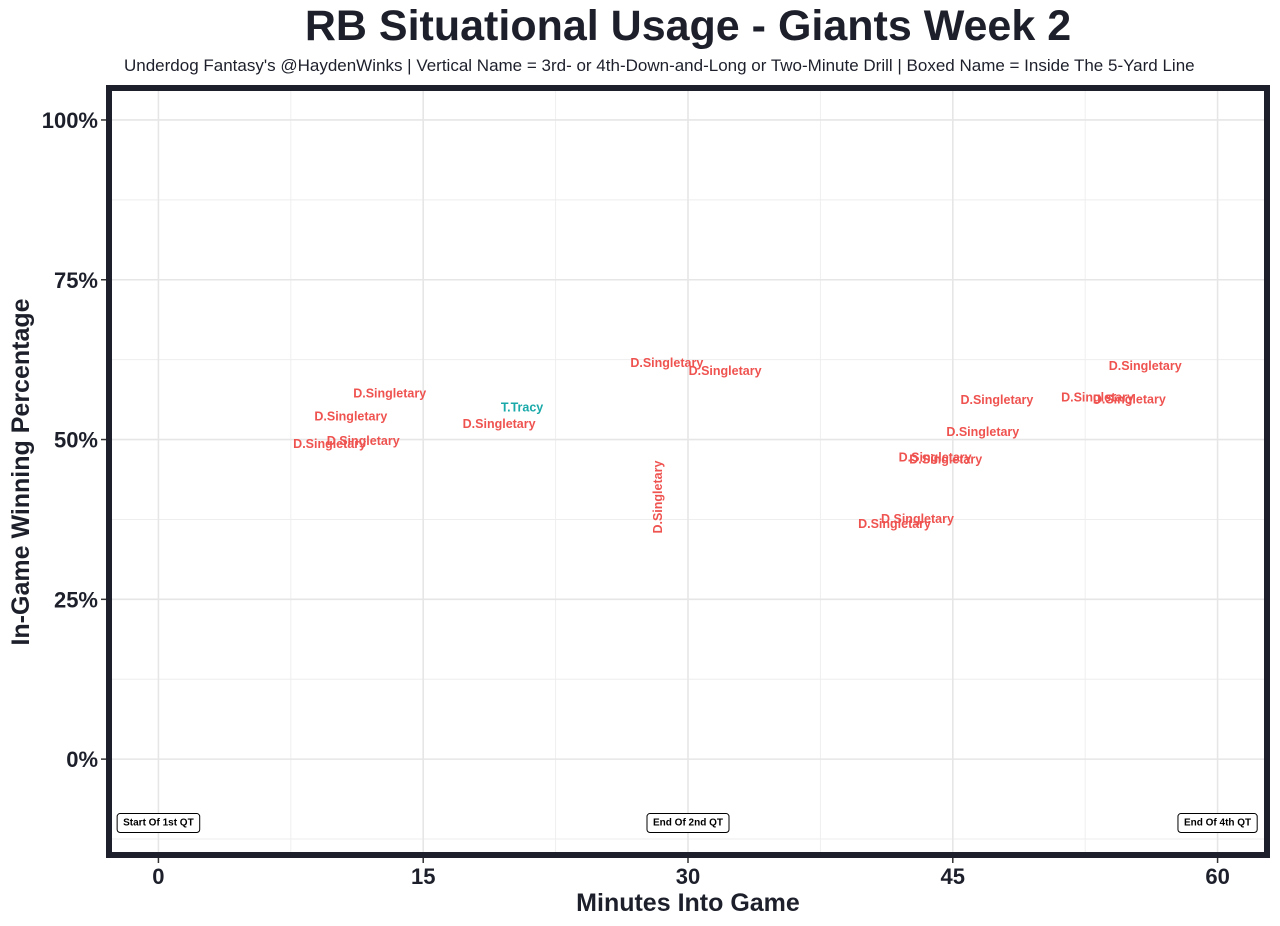 This screenshot has width=1280, height=926. Describe the element at coordinates (1217, 876) in the screenshot. I see `x-tick-label: 60` at that location.